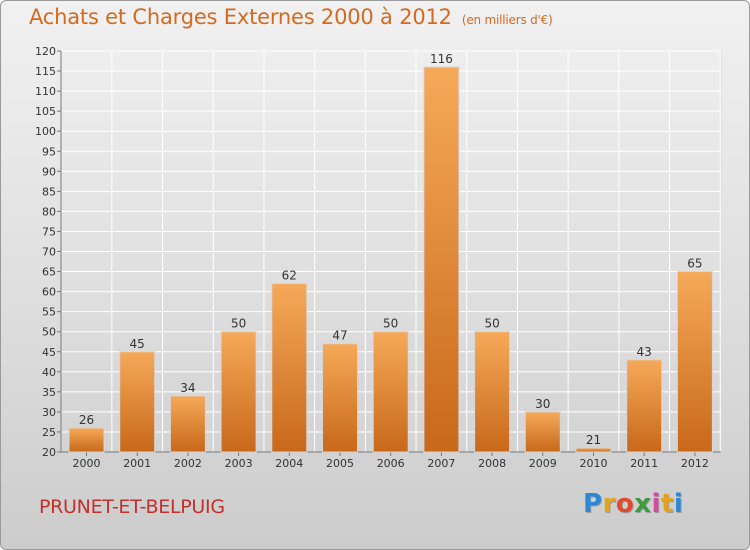  I want to click on x-tick-label: 2010, so click(594, 463).